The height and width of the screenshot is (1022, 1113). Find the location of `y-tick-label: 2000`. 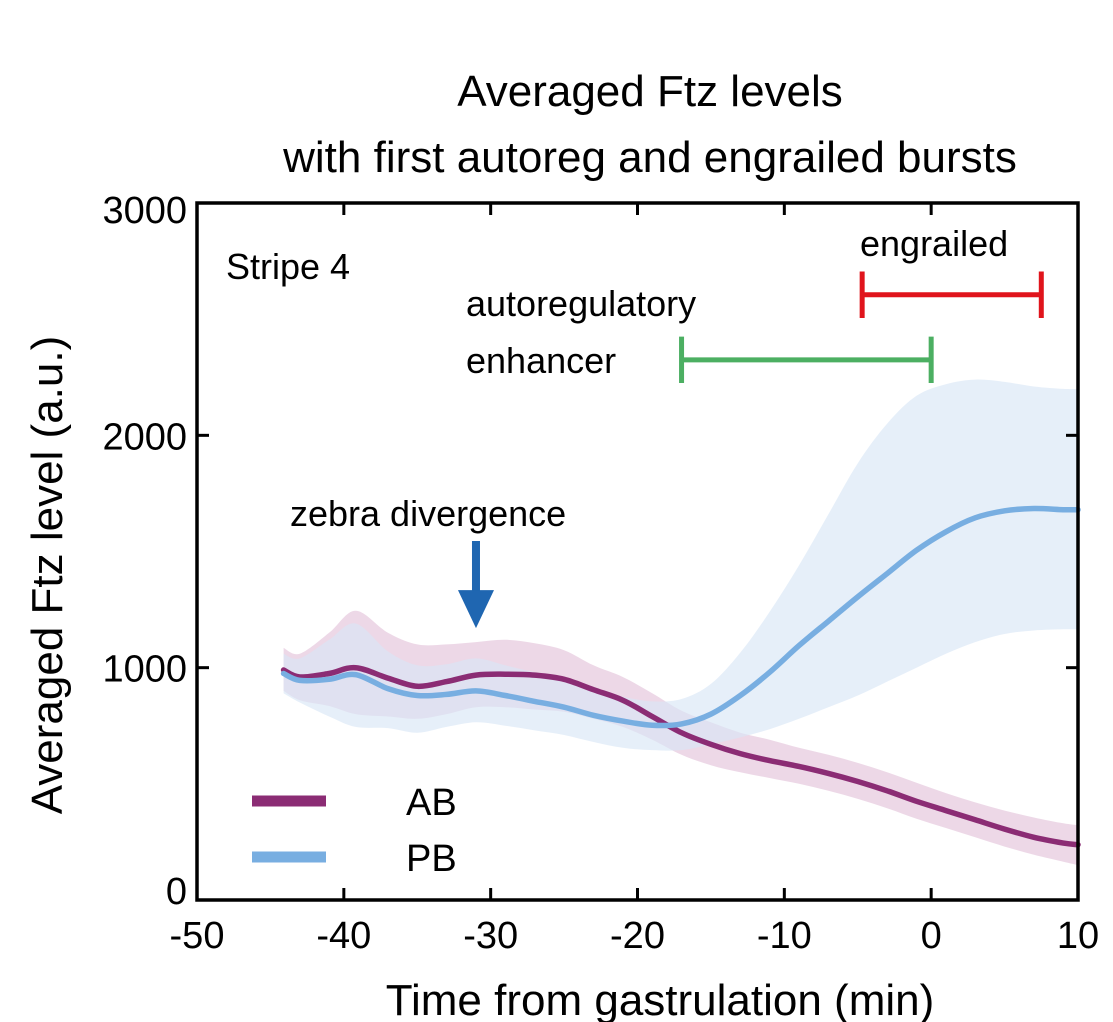

y-tick-label: 2000 is located at coordinates (144, 437).